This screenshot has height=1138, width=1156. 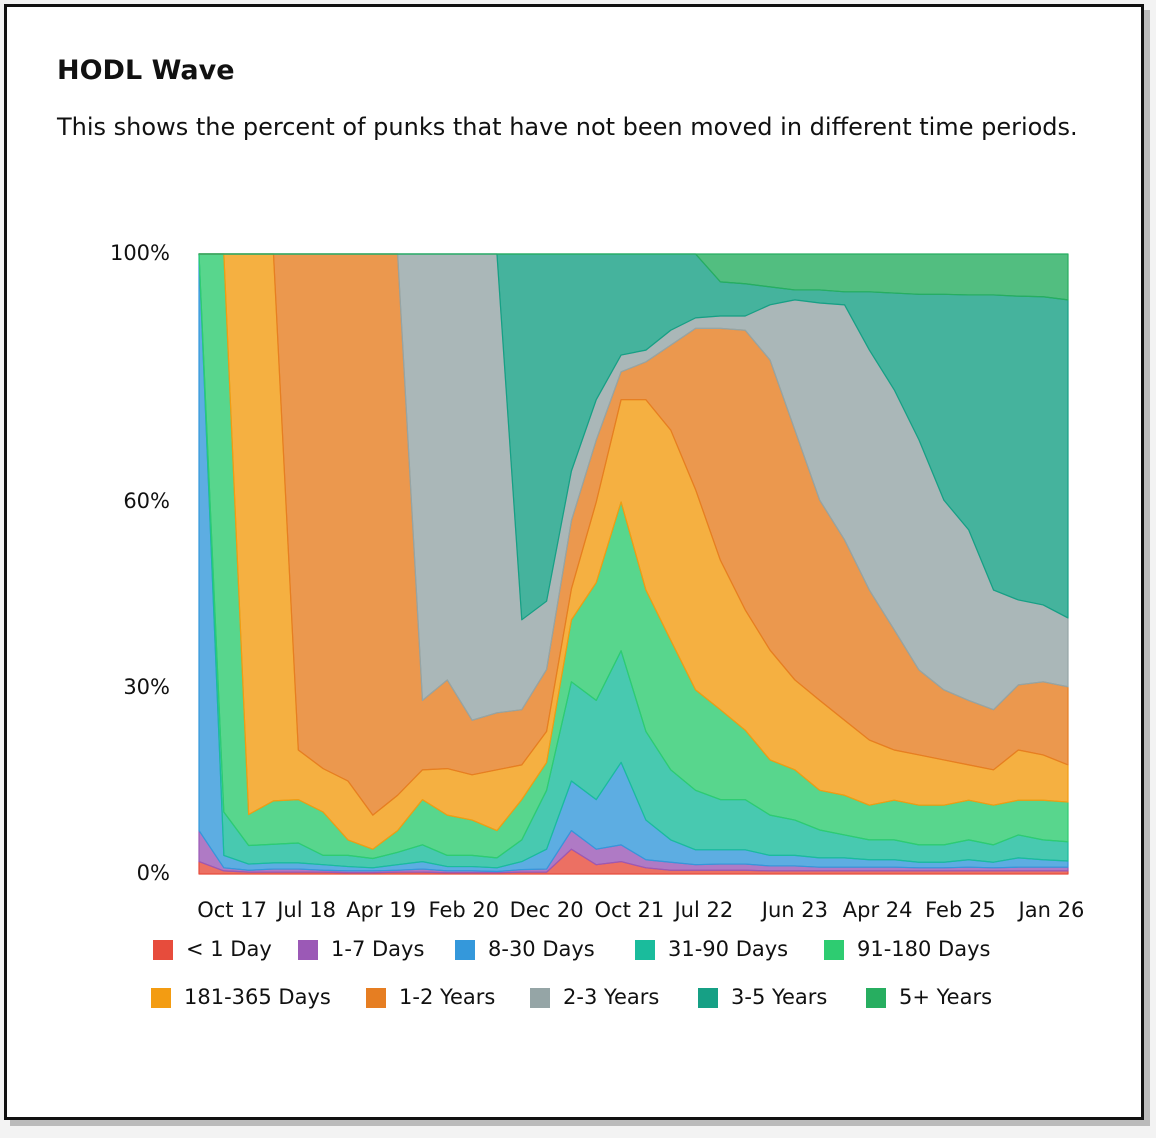 I want to click on x-tick-label: Apr 19, so click(x=381, y=910).